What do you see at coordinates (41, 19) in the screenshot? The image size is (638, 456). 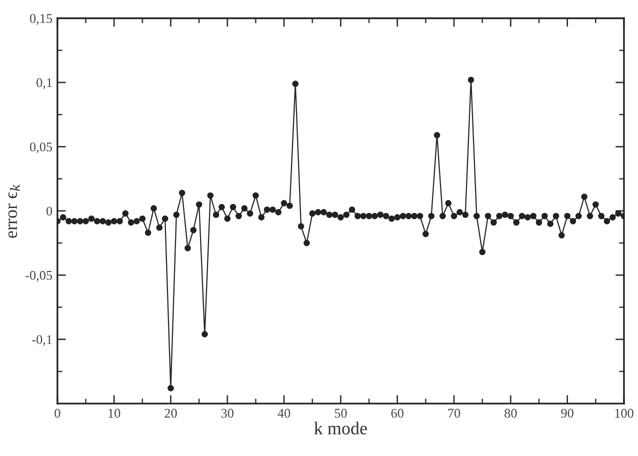 I see `y-tick-label: 0,15` at bounding box center [41, 19].